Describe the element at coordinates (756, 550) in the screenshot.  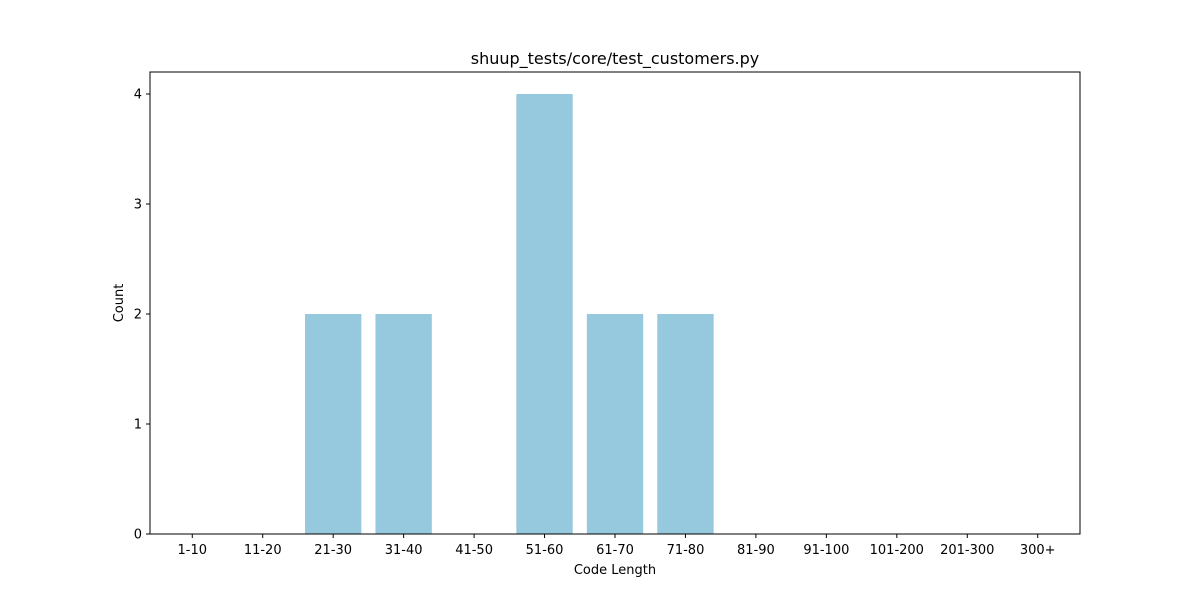
I see `x-tick-label: 81-90` at that location.